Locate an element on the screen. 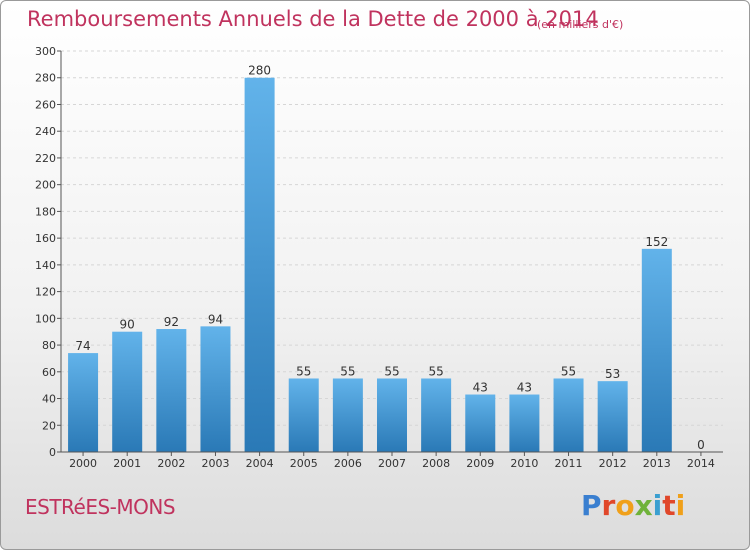 This screenshot has height=550, width=750. y-tick-label: 120 is located at coordinates (45, 292).